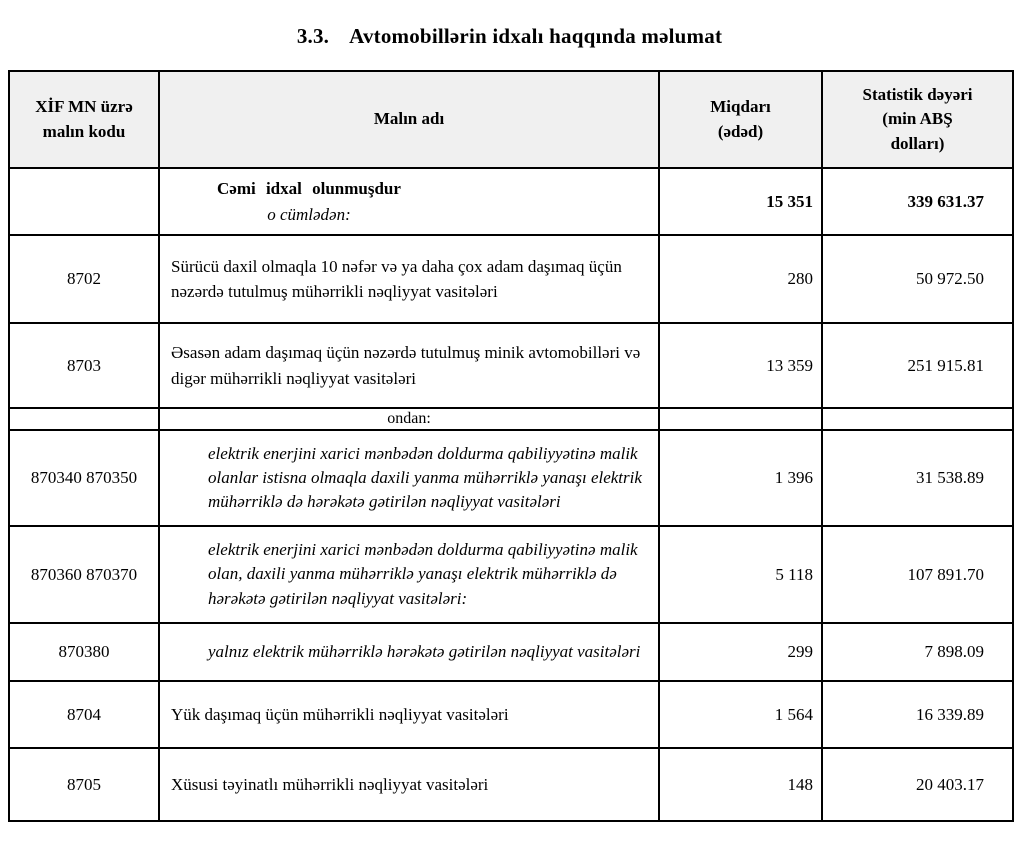 Image resolution: width=1019 pixels, height=845 pixels. I want to click on statistic-value-cell: 7 898.09, so click(917, 652).